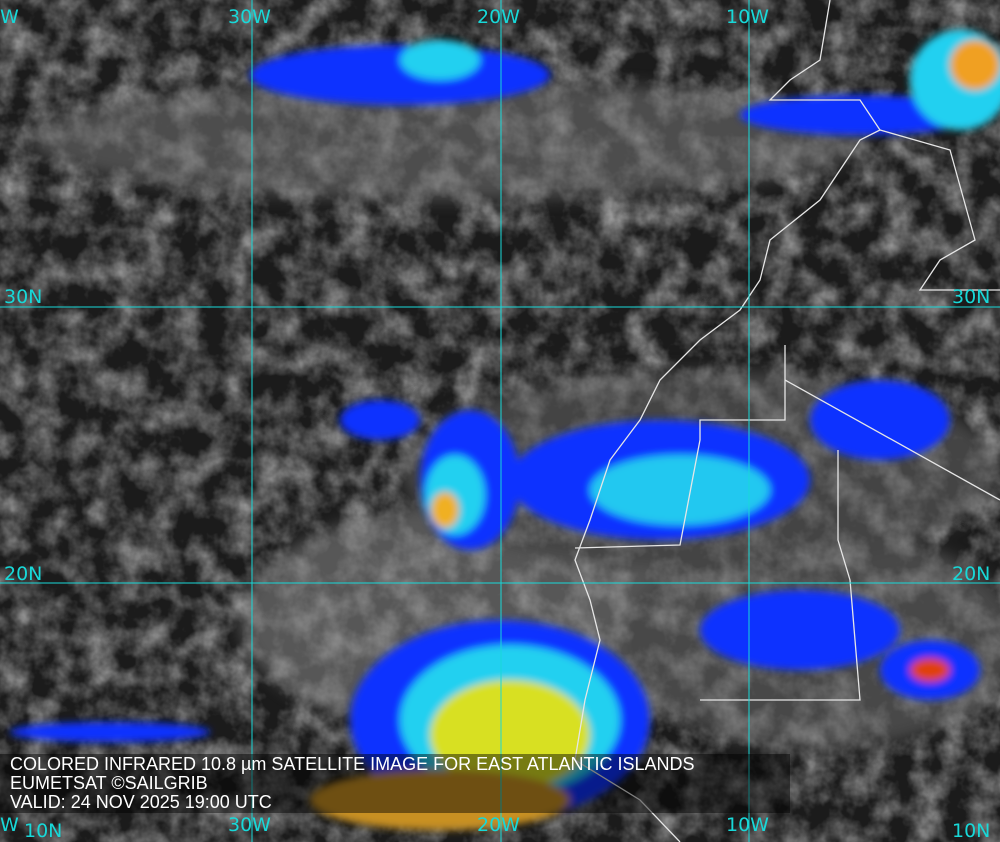 This screenshot has width=1000, height=842. I want to click on lon-label-top: W, so click(9, 17).